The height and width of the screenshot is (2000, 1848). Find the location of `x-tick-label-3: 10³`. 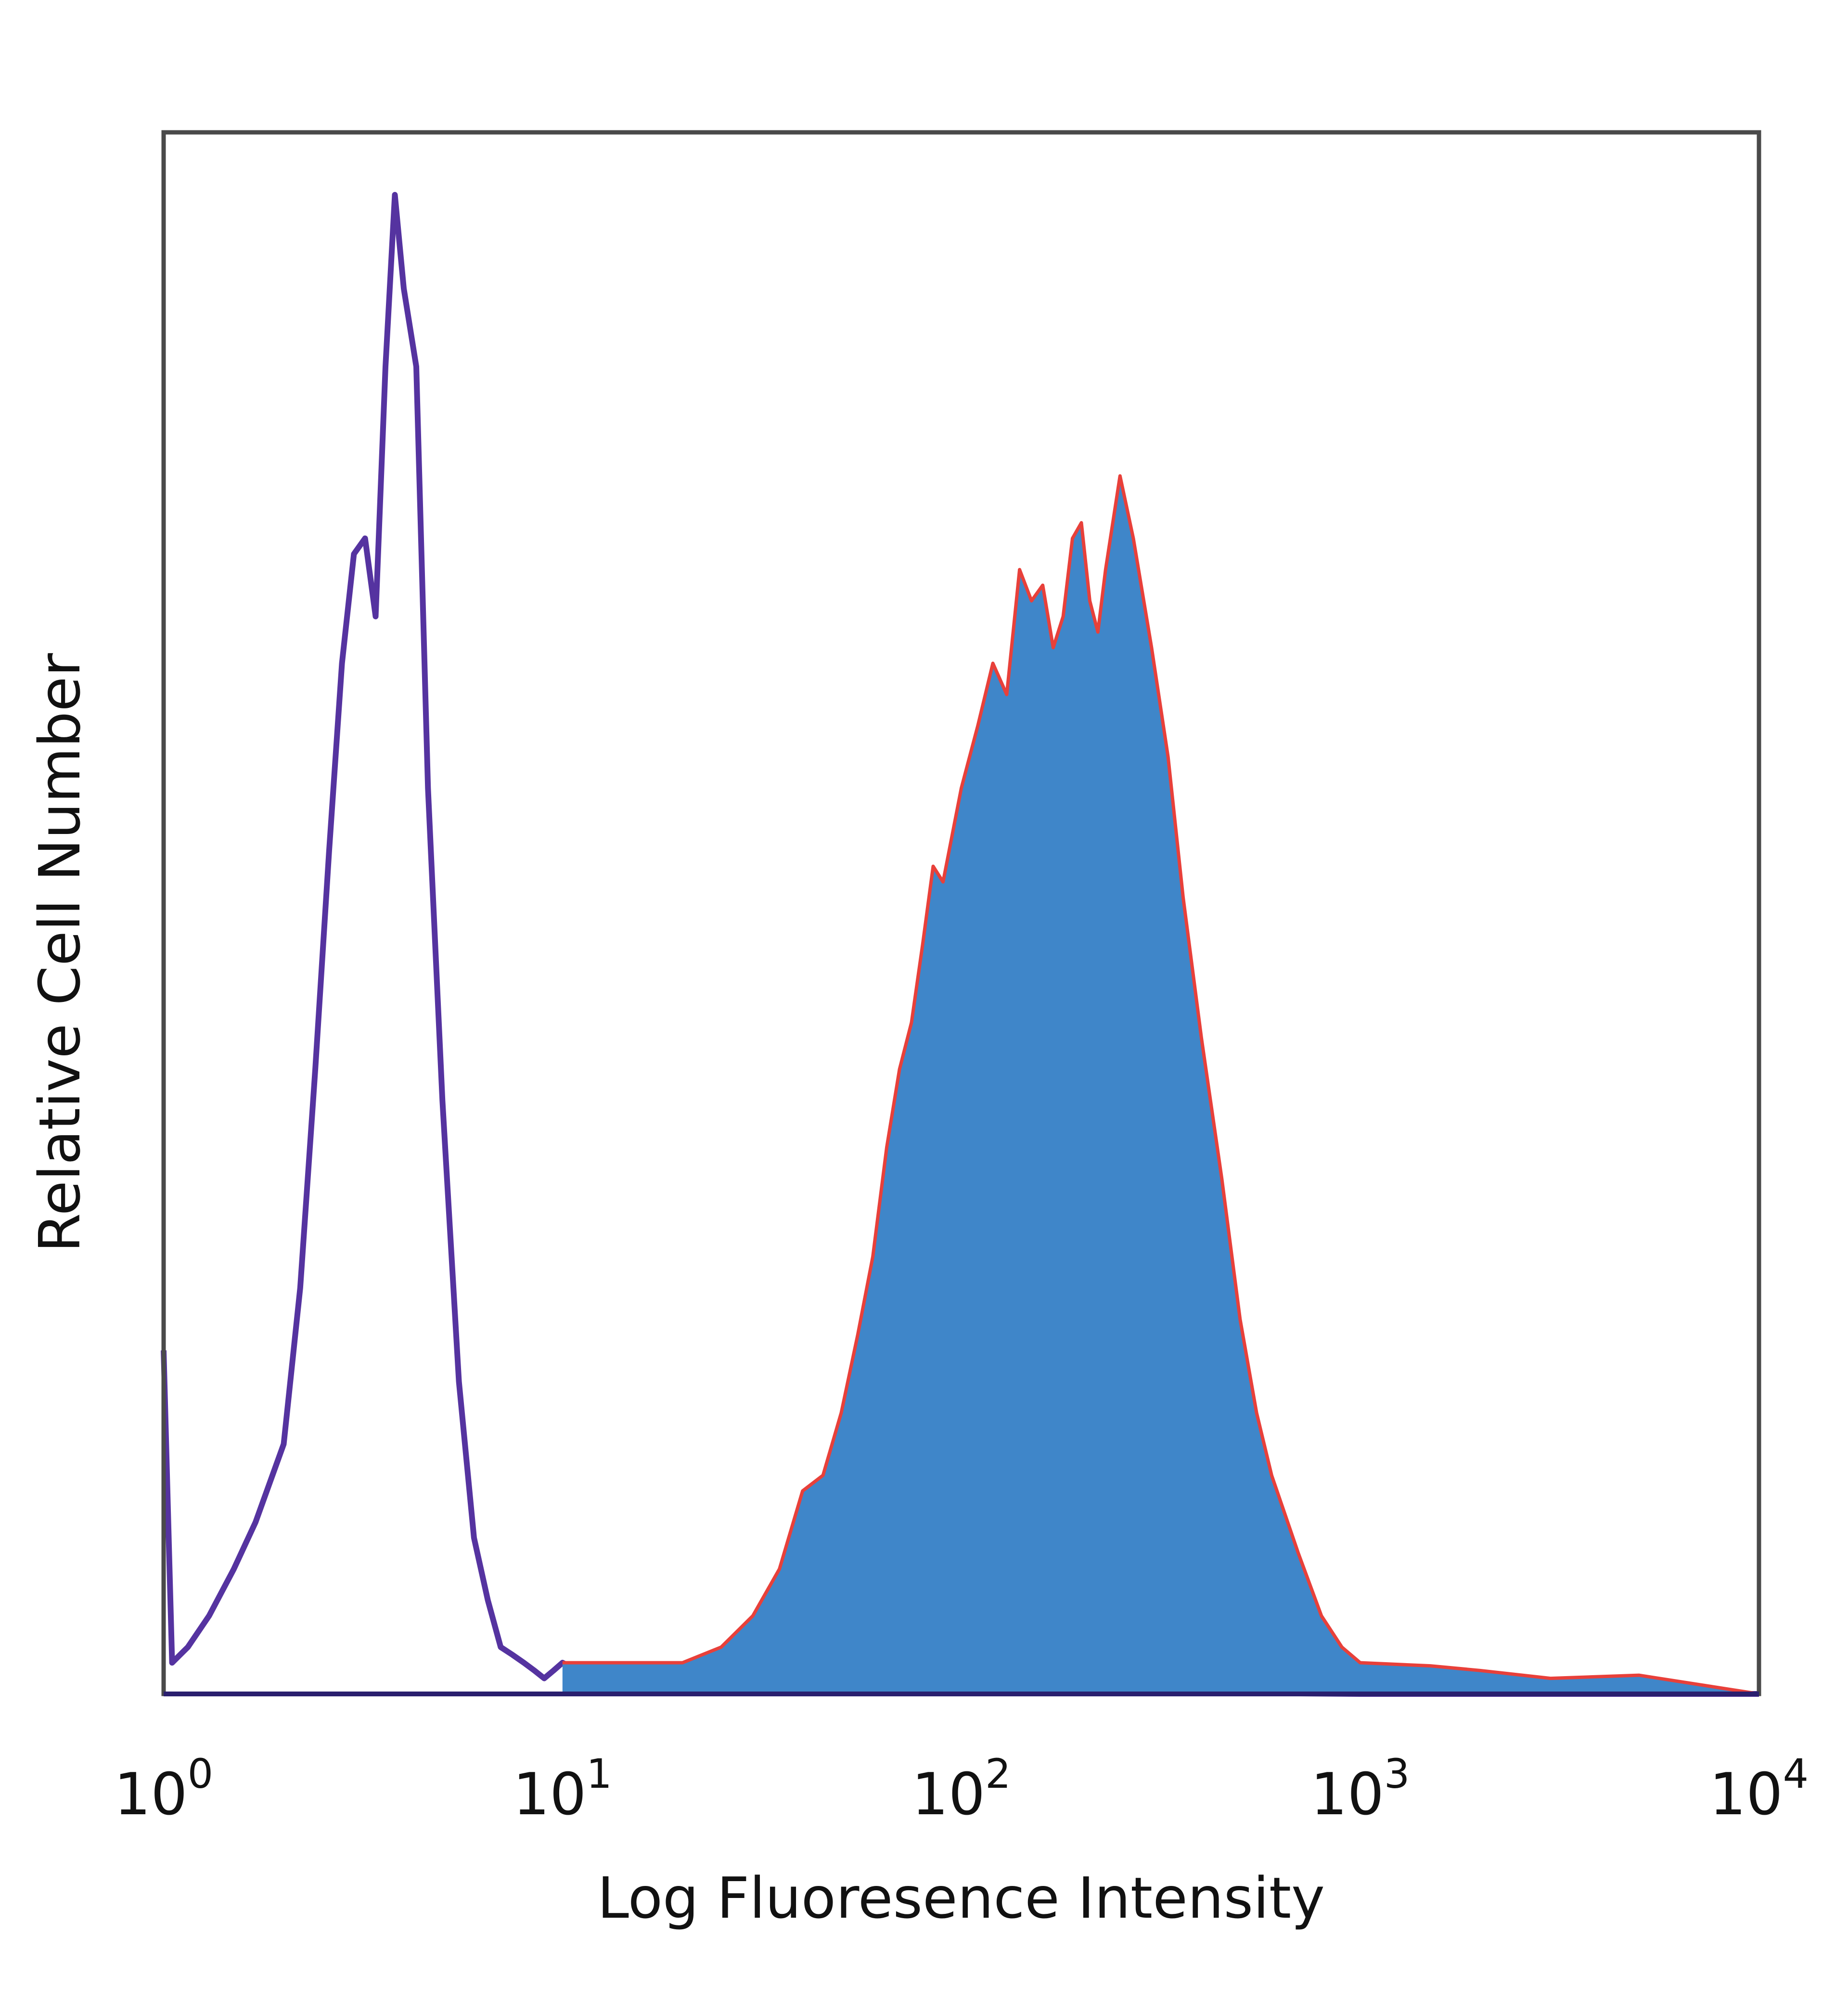

x-tick-label-3: 10³ is located at coordinates (1360, 1789).